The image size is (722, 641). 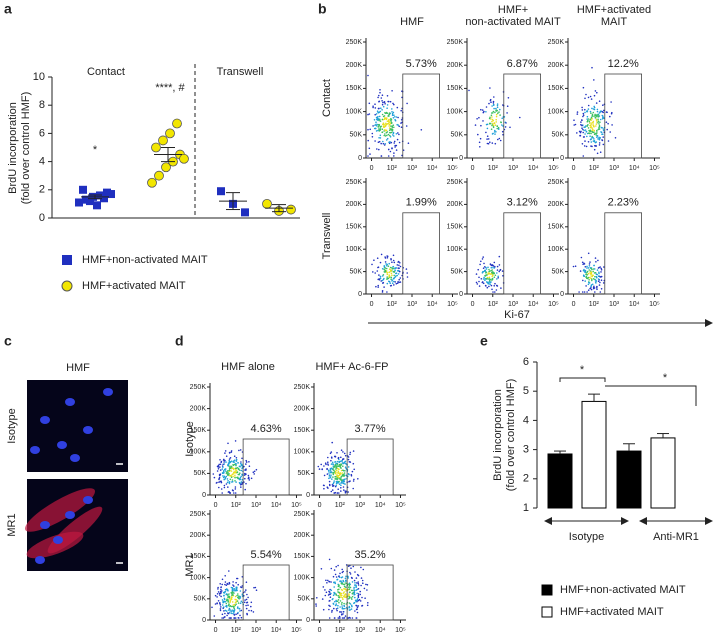 What do you see at coordinates (676, 537) in the screenshot?
I see `x-category-label: Anti-MR1` at bounding box center [676, 537].